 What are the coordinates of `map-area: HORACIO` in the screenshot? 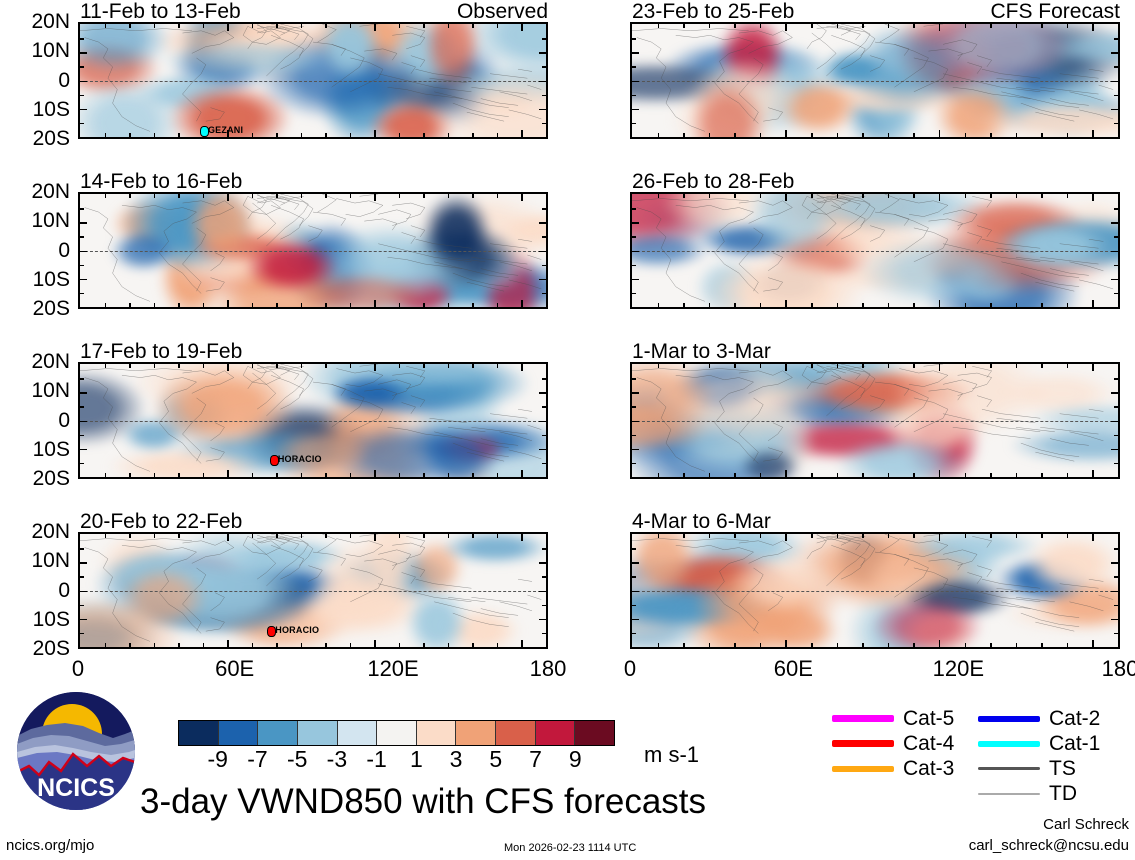 It's located at (313, 590).